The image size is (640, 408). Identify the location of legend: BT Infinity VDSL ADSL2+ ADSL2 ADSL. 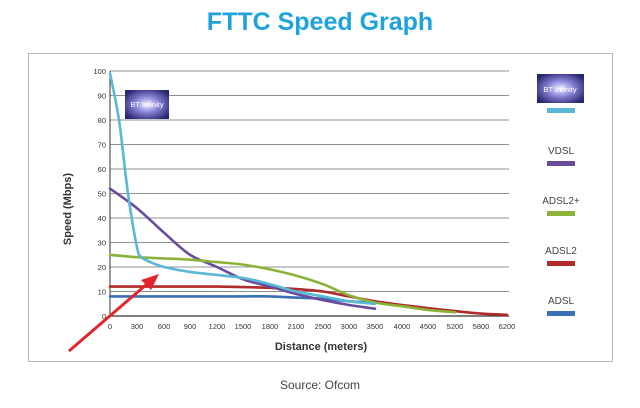
(560, 195).